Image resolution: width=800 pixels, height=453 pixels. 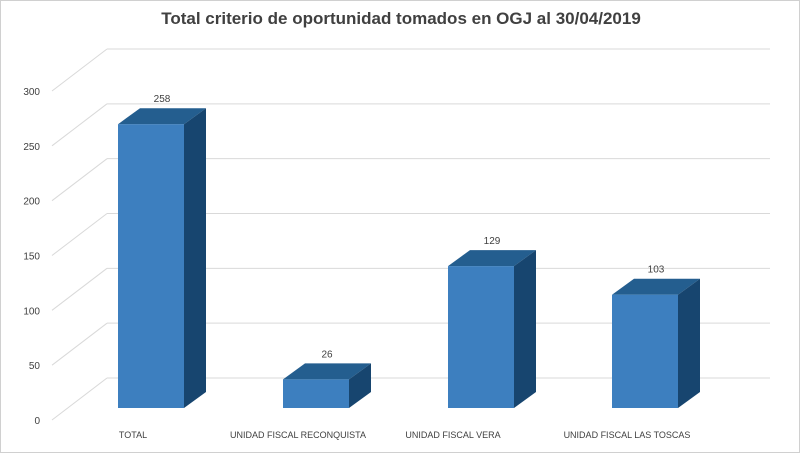 What do you see at coordinates (31, 311) in the screenshot?
I see `y-tick-label: 100` at bounding box center [31, 311].